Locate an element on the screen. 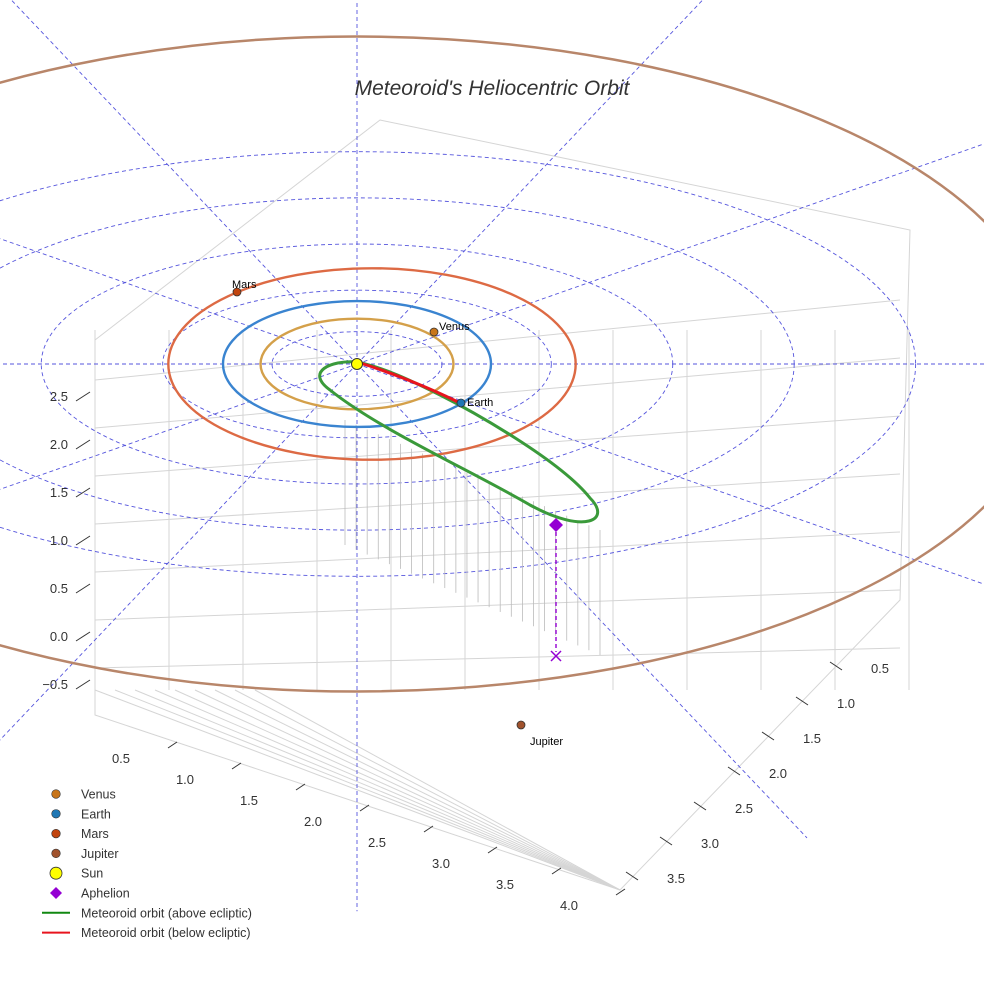  aphelion-marker is located at coordinates (556, 525).